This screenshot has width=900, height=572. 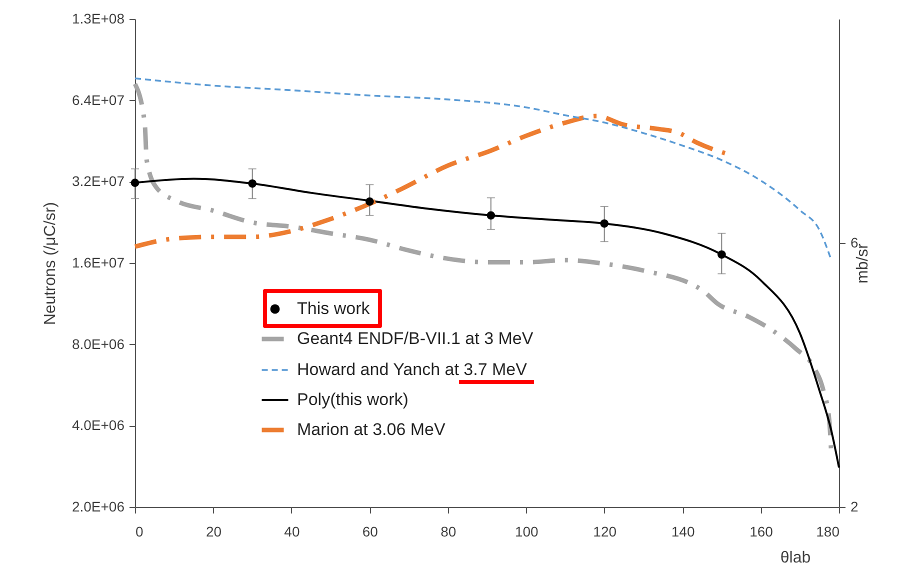 I want to click on y-tick-label: 8.0E+06, so click(x=98, y=344).